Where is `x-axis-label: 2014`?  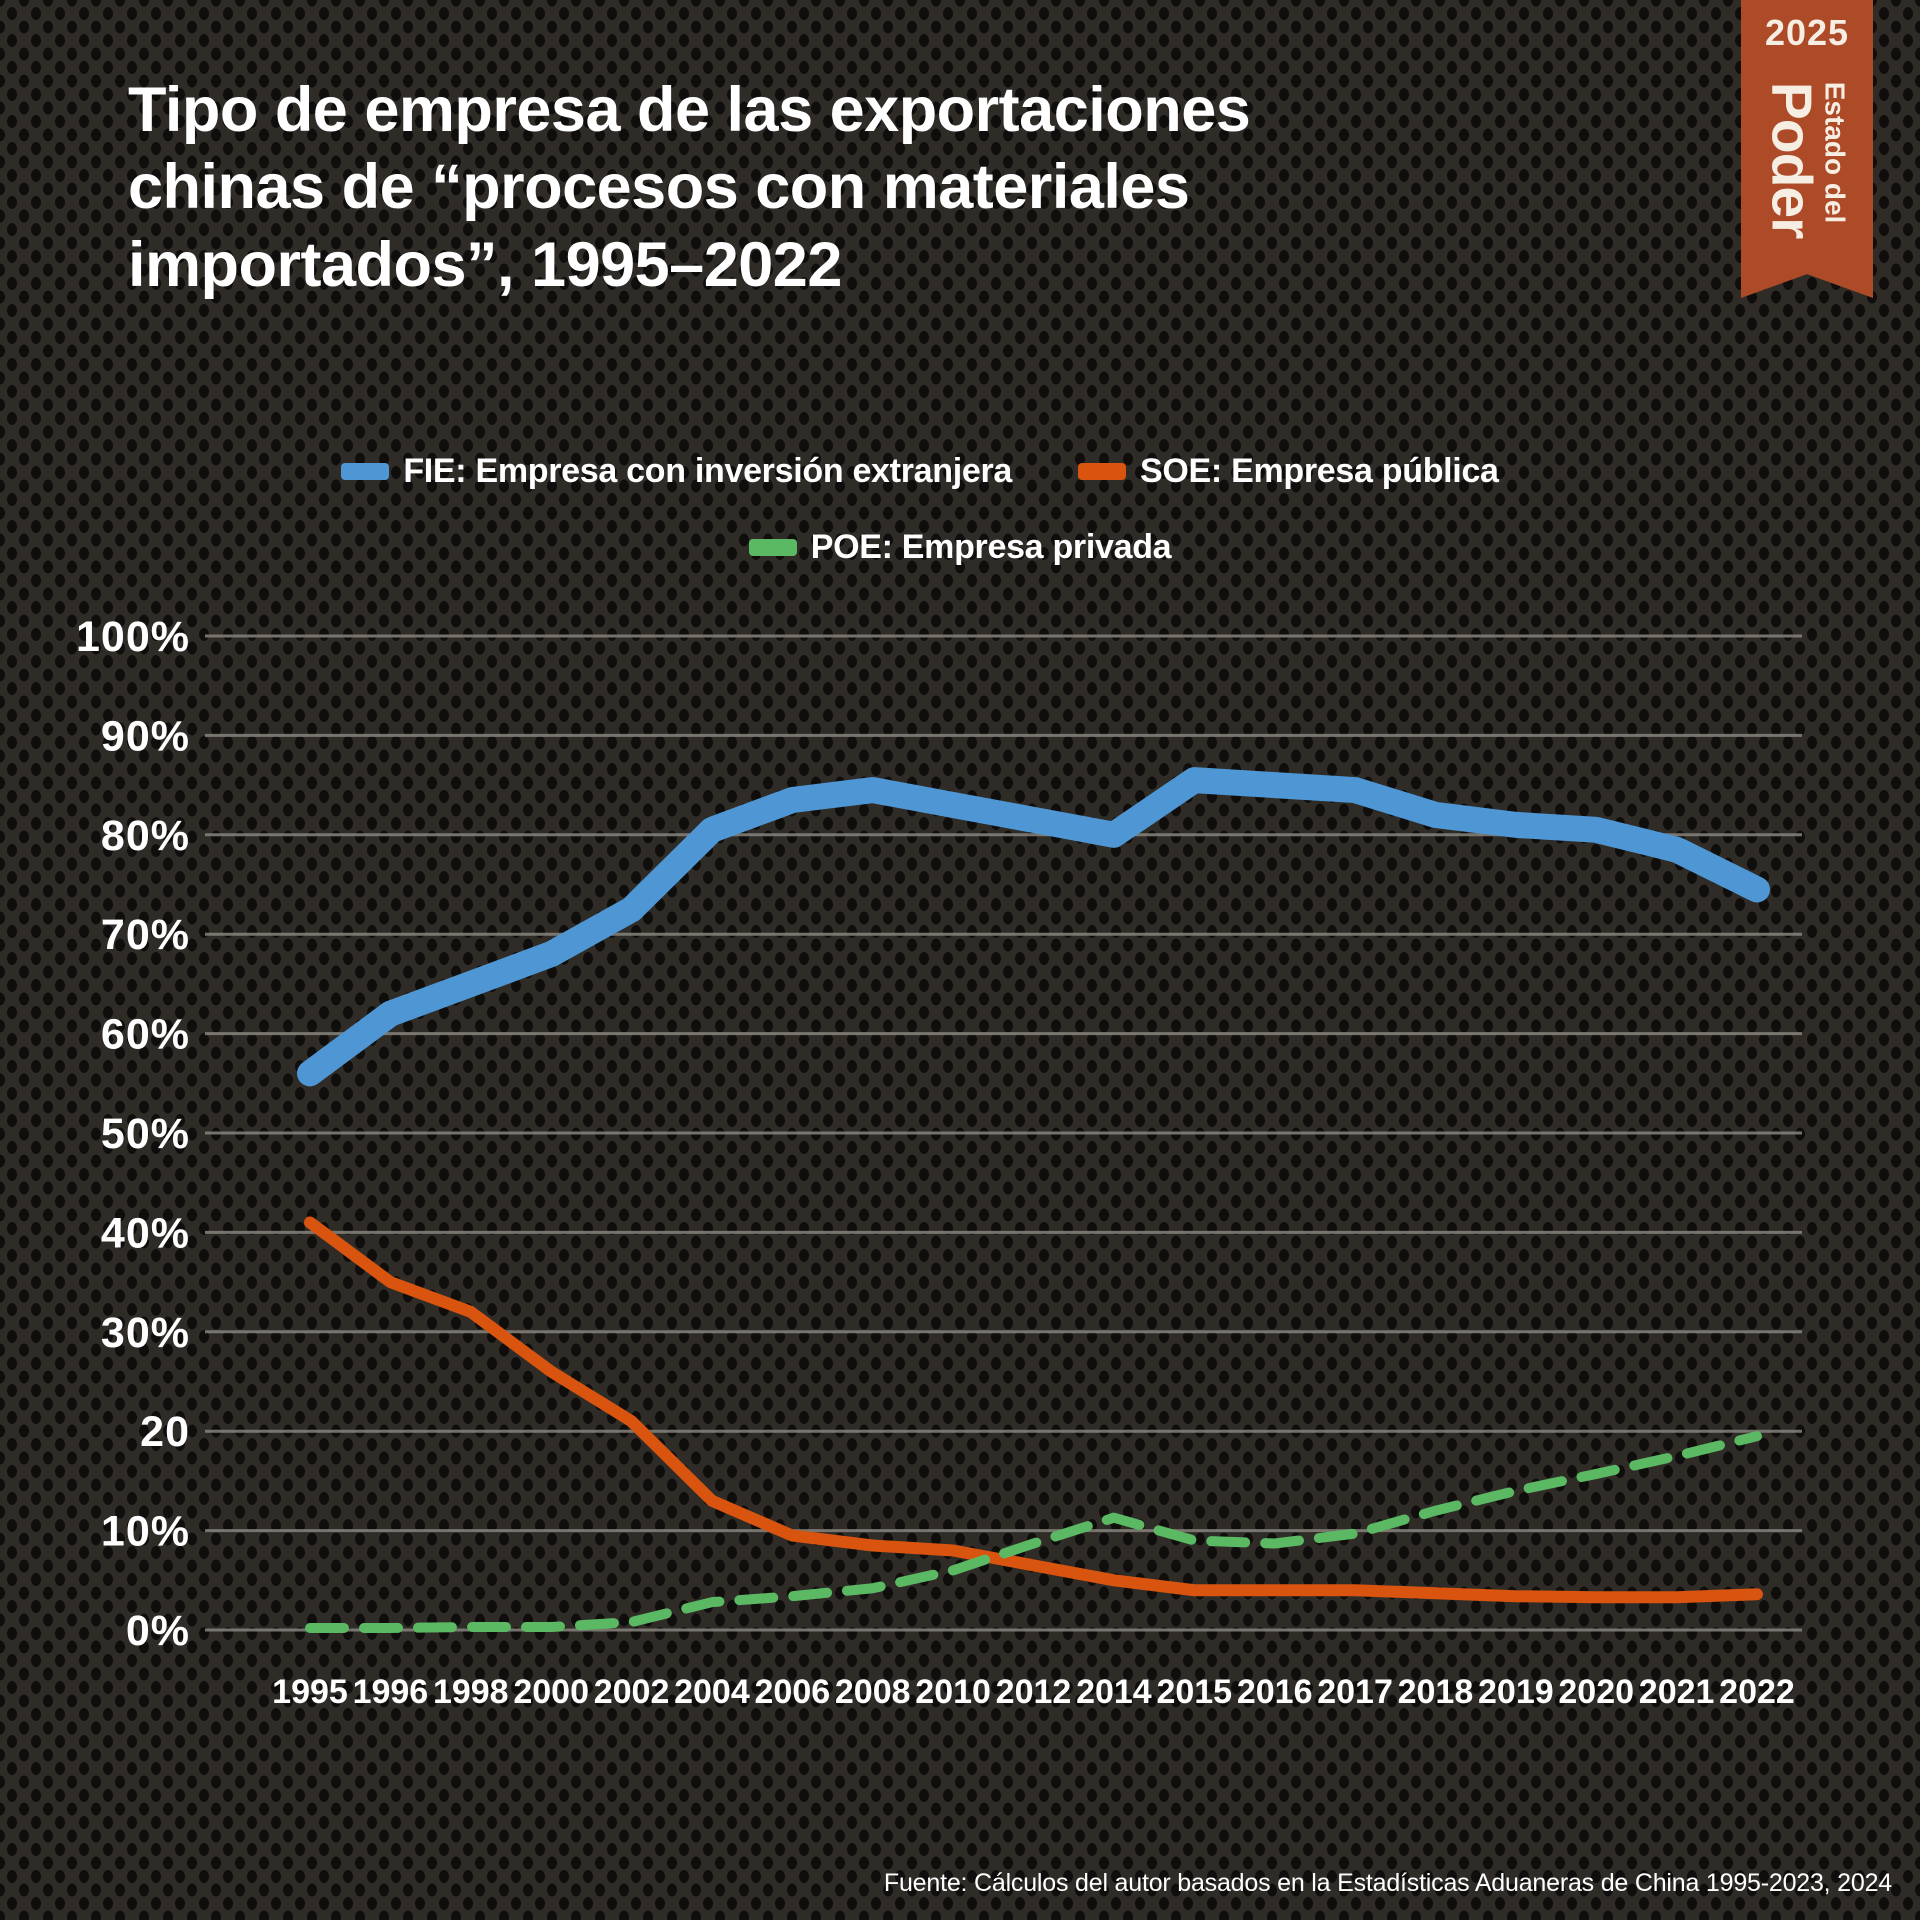
x-axis-label: 2014 is located at coordinates (1114, 1692).